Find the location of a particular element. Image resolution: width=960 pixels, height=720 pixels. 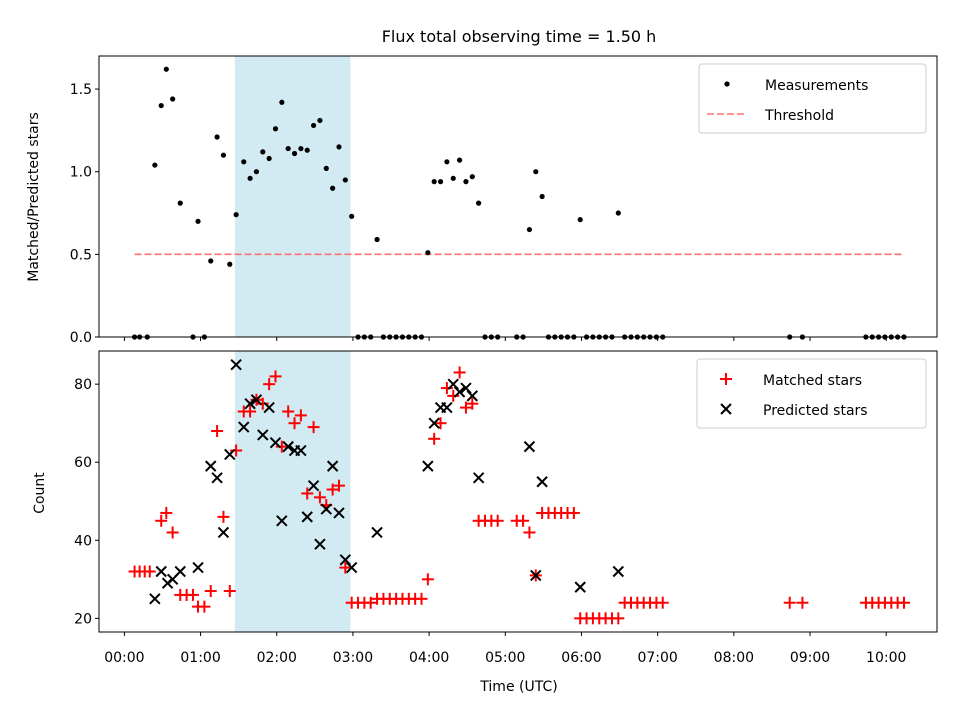

top-legend-box is located at coordinates (812, 98).